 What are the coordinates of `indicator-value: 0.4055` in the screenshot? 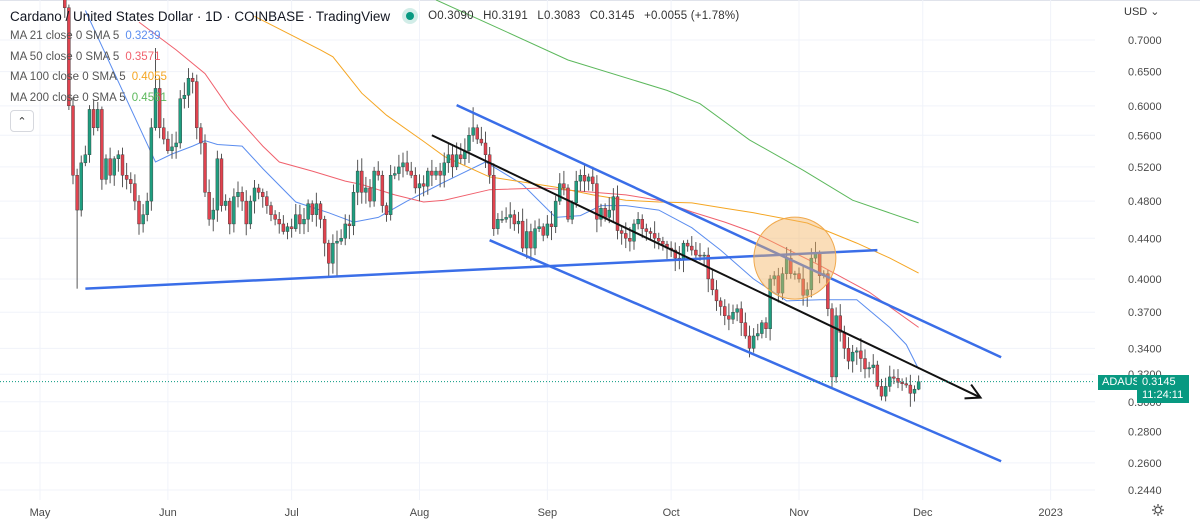 It's located at (149, 77).